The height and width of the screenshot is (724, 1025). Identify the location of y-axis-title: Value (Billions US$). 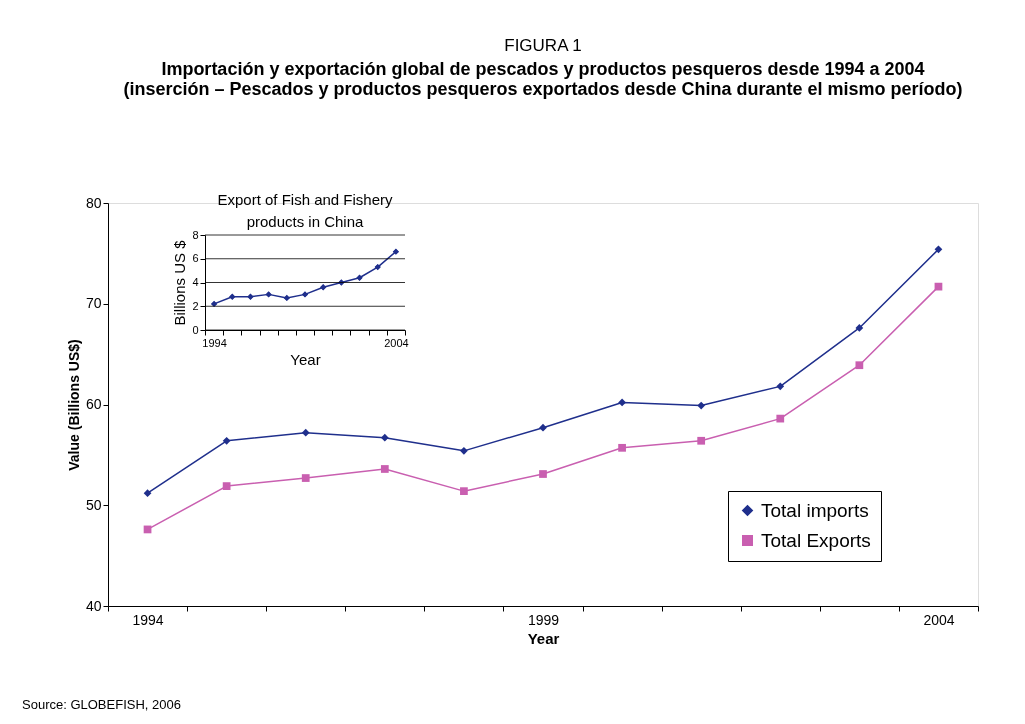
(73, 405).